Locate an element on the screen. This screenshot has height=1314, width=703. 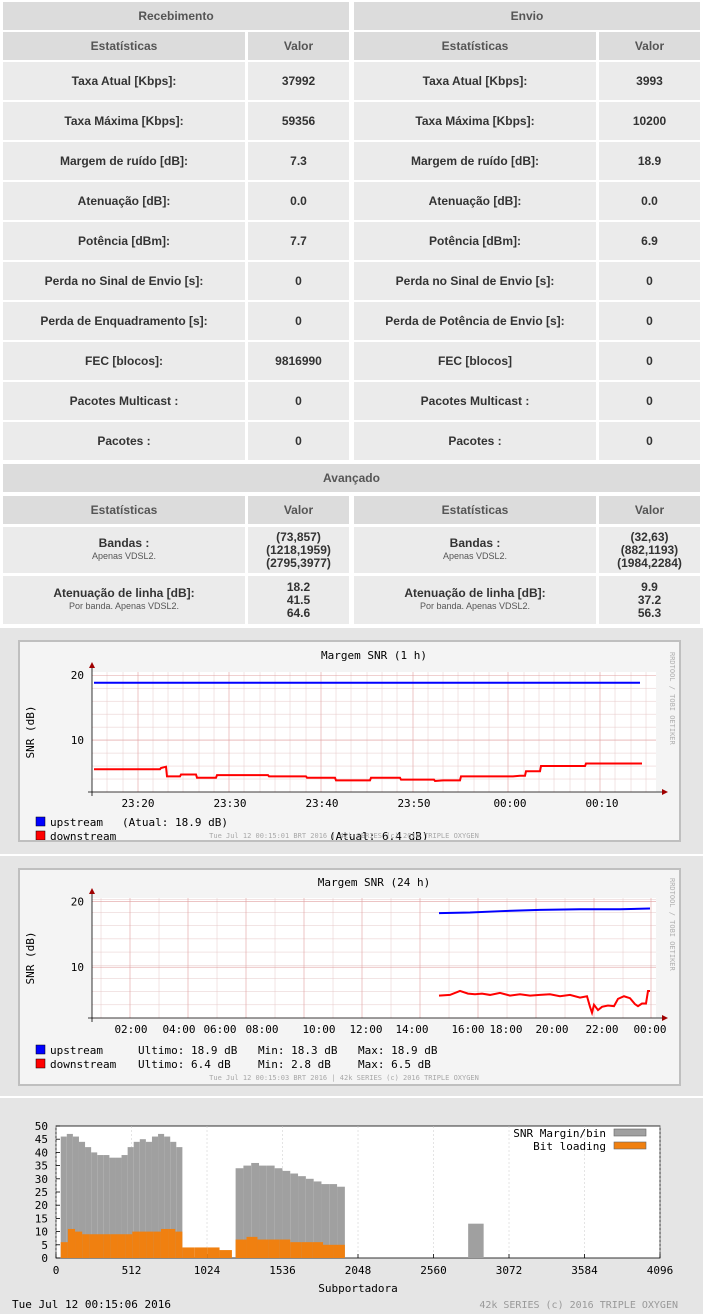
legend-value: (Atual: 18.9 dB) is located at coordinates (175, 822).